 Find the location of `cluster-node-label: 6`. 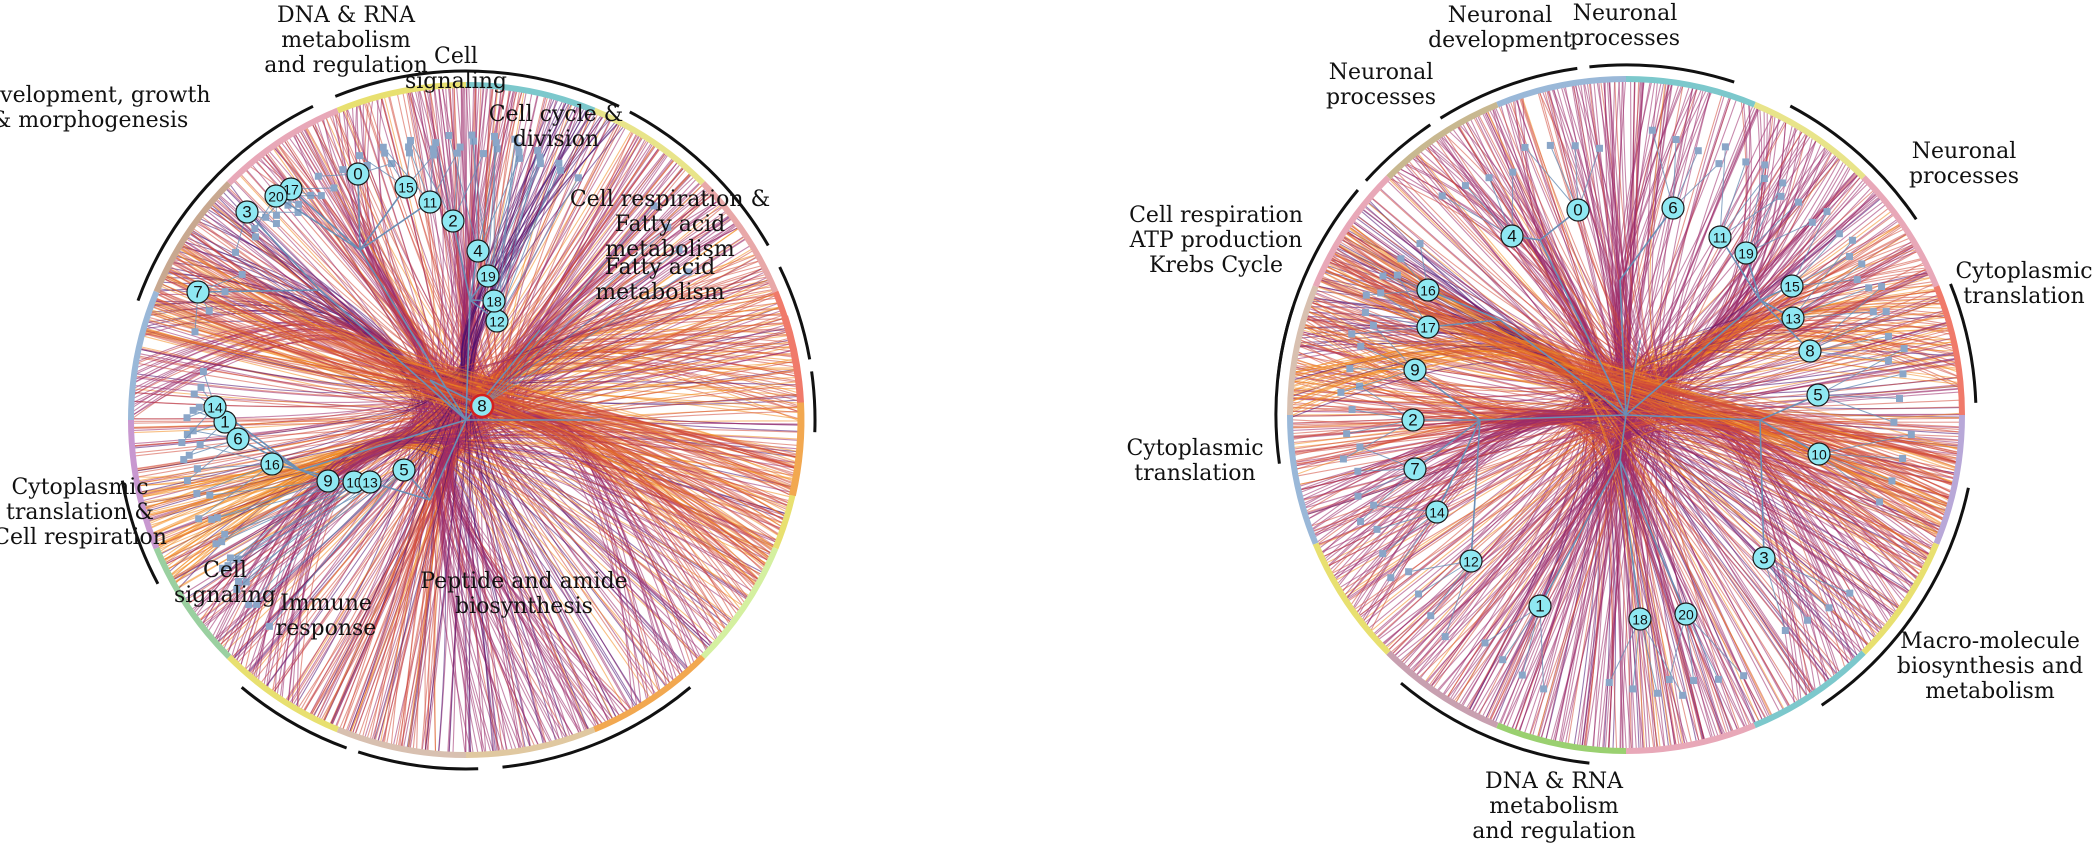

cluster-node-label: 6 is located at coordinates (237, 439).